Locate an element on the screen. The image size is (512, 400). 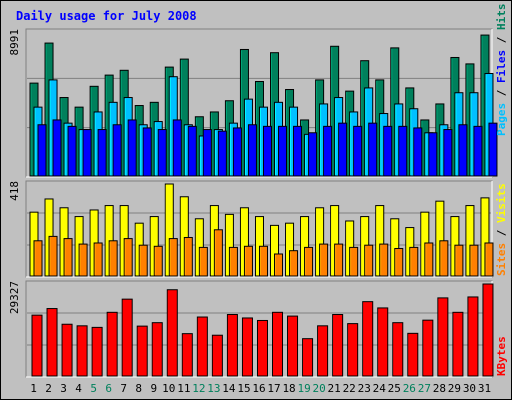
x-tick-day-2: 2 is located at coordinates (48, 388).